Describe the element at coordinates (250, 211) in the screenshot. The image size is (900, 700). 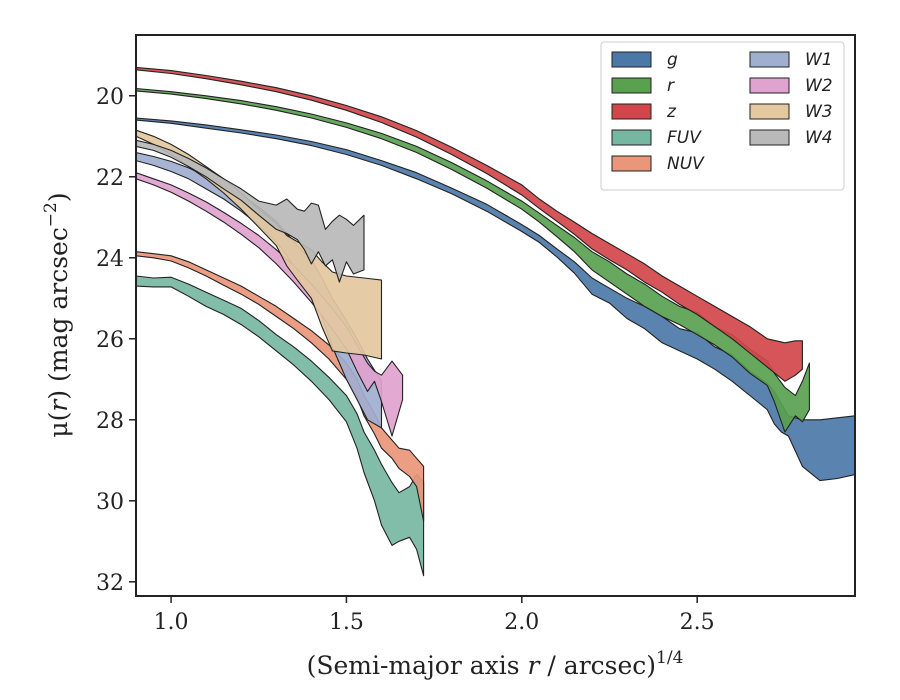
I see `band-w4` at that location.